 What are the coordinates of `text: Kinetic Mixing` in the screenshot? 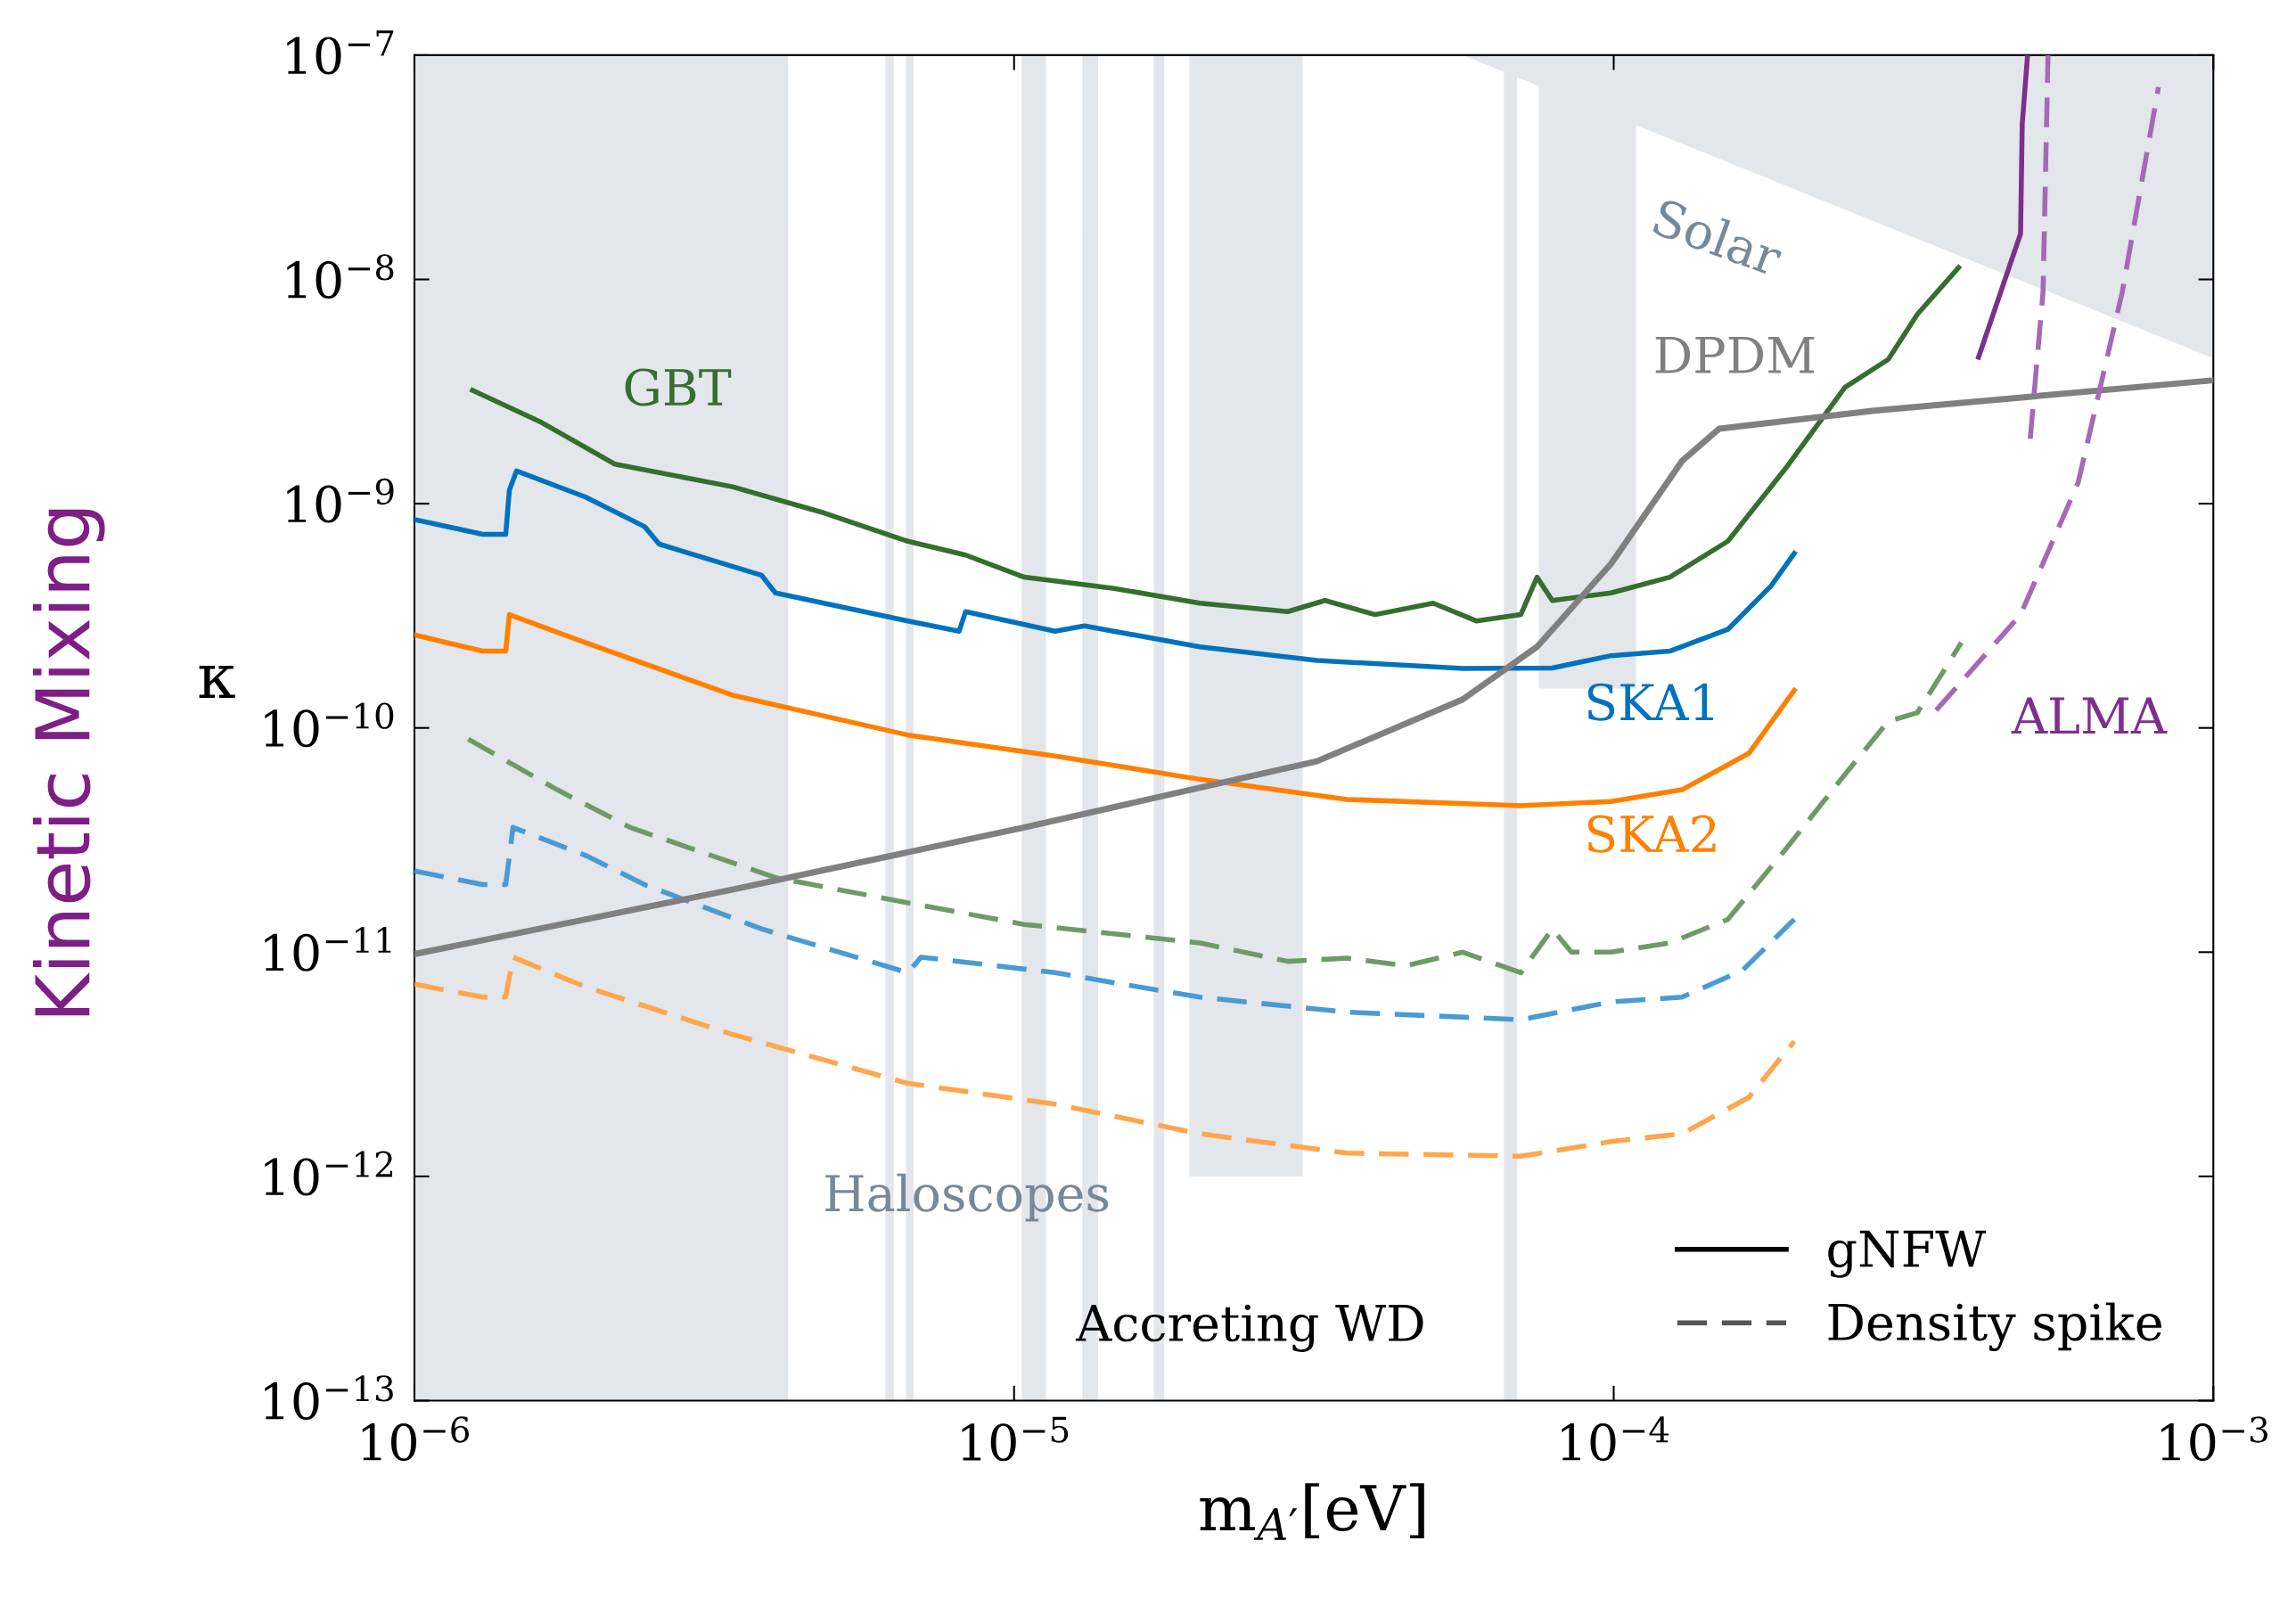 It's located at (68, 762).